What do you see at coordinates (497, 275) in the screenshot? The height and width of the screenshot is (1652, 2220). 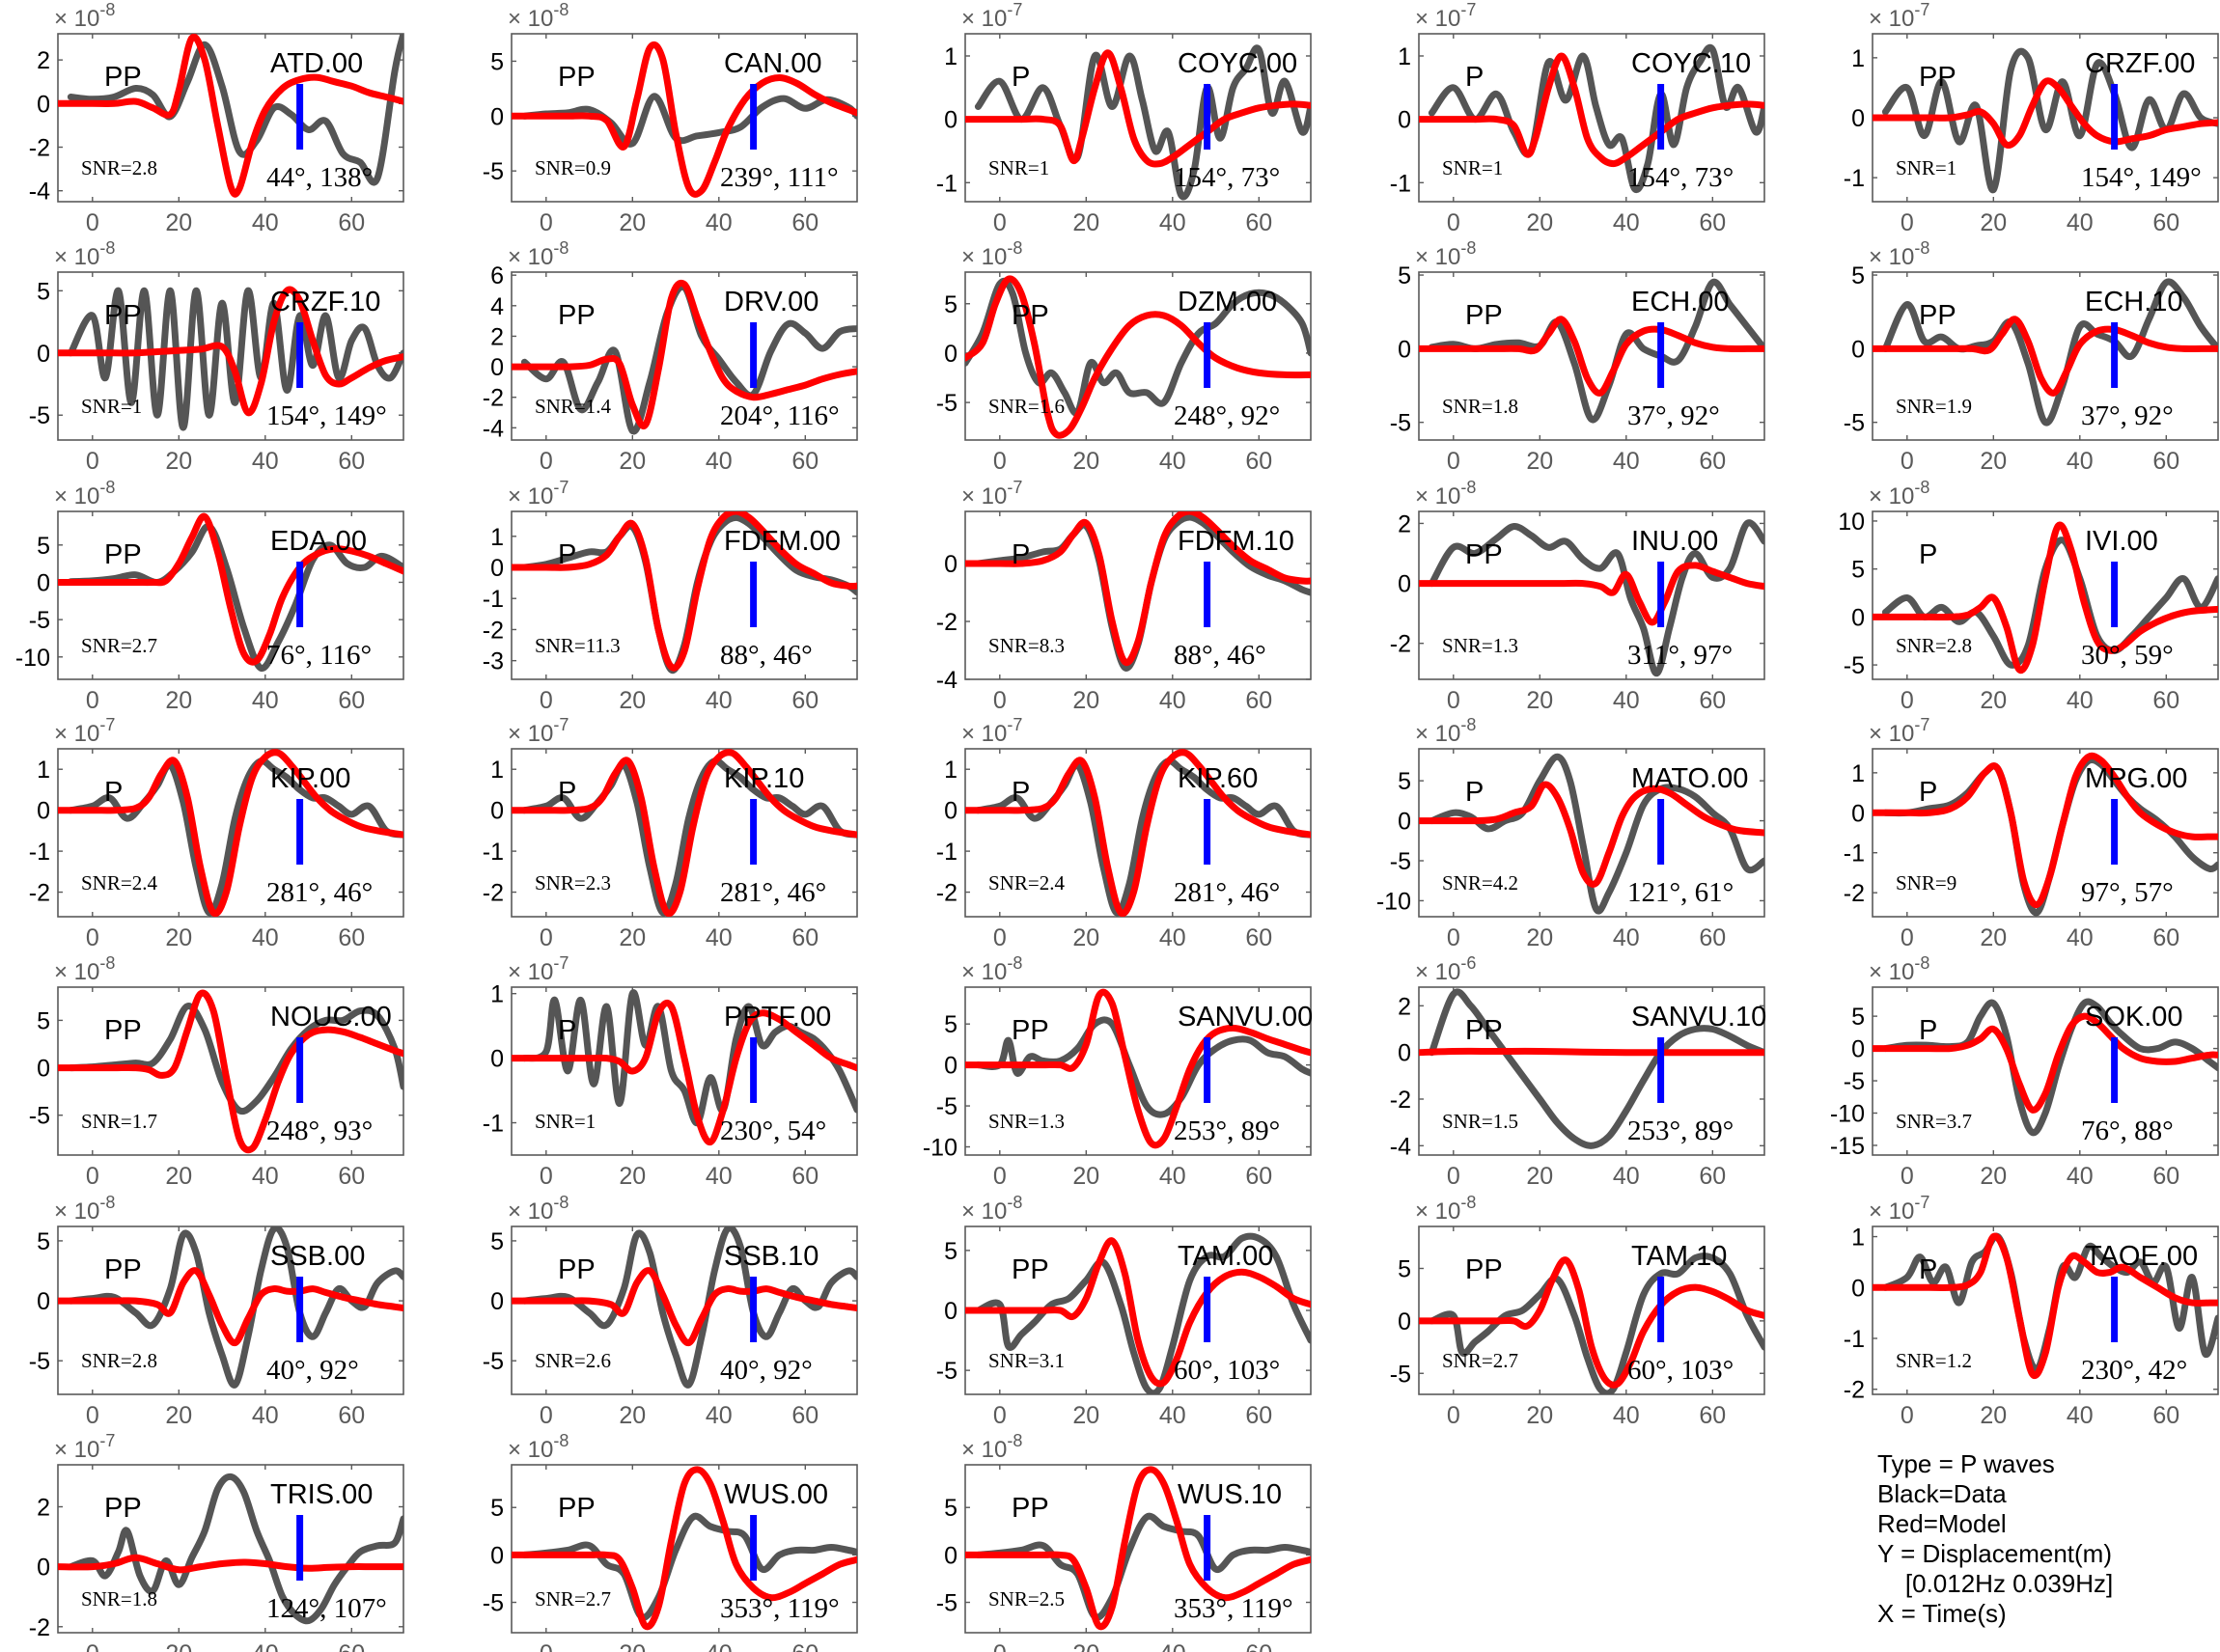 I see `y-tick-label: 6` at bounding box center [497, 275].